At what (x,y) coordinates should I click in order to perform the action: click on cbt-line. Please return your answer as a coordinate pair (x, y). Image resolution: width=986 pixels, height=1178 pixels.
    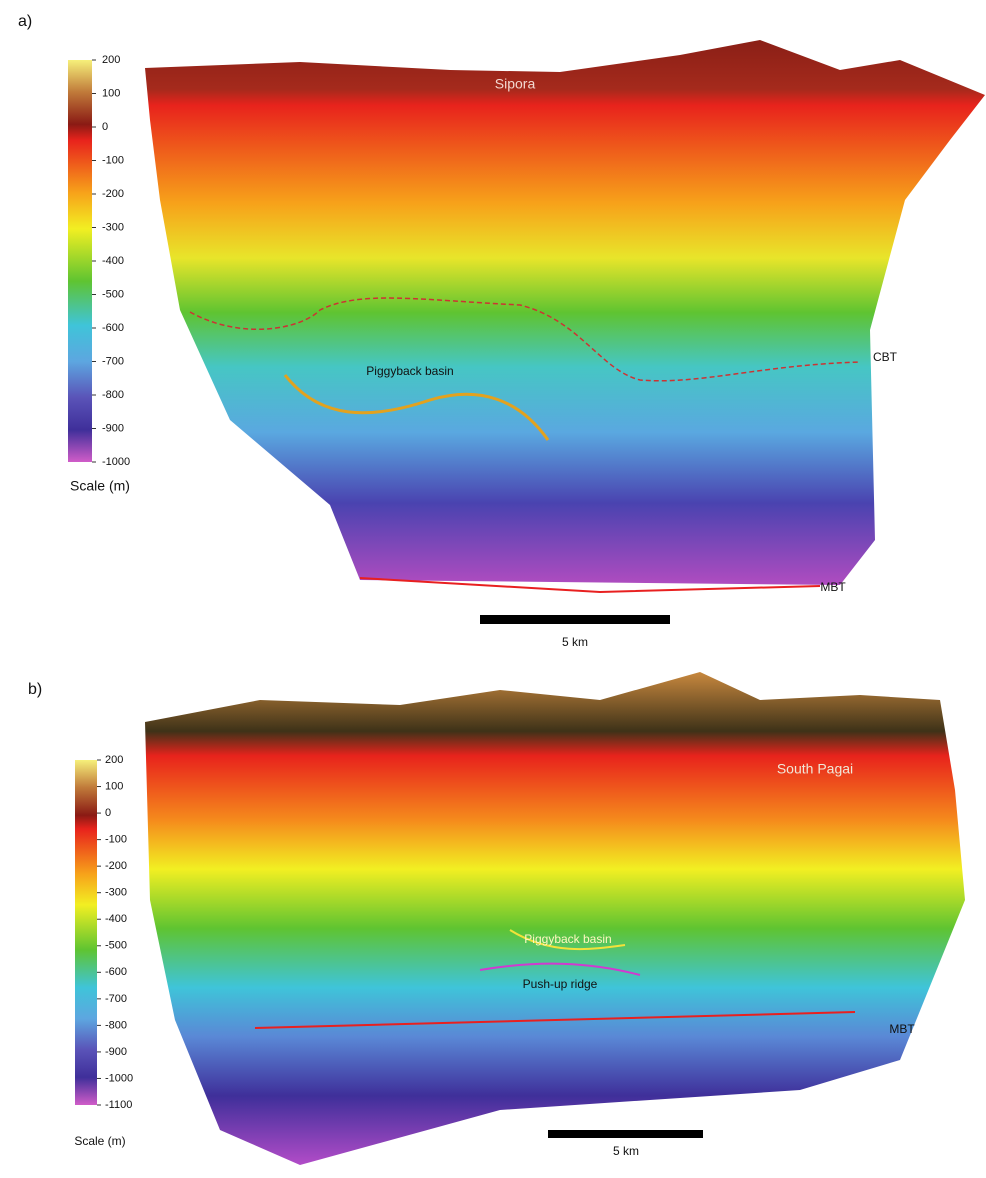
    Looking at the image, I should click on (525, 339).